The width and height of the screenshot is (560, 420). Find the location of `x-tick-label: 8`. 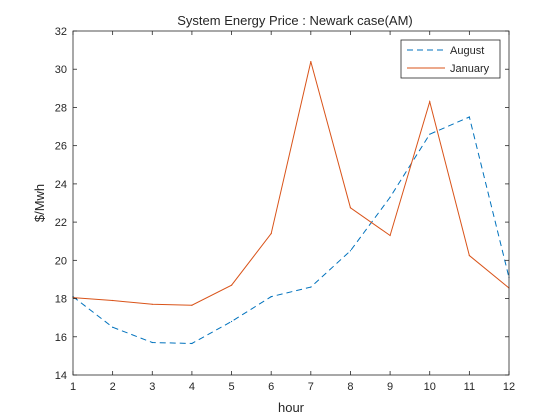

x-tick-label: 8 is located at coordinates (350, 387).